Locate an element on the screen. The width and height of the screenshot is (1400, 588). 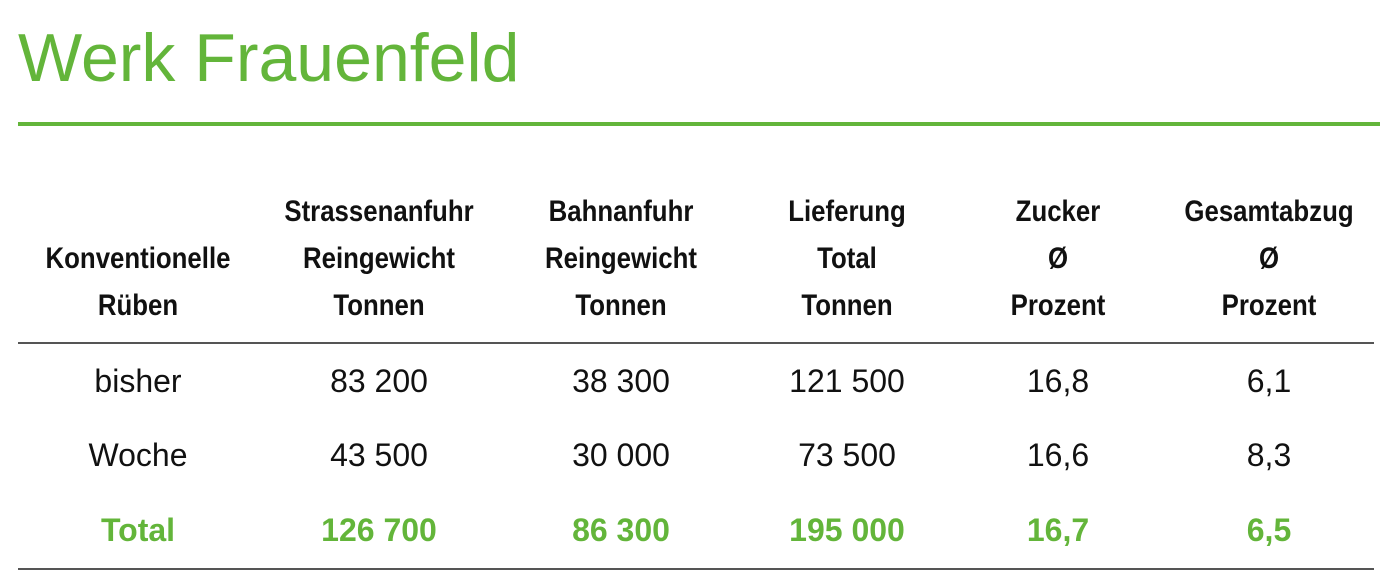
table-cell: 73 500 is located at coordinates (847, 454).